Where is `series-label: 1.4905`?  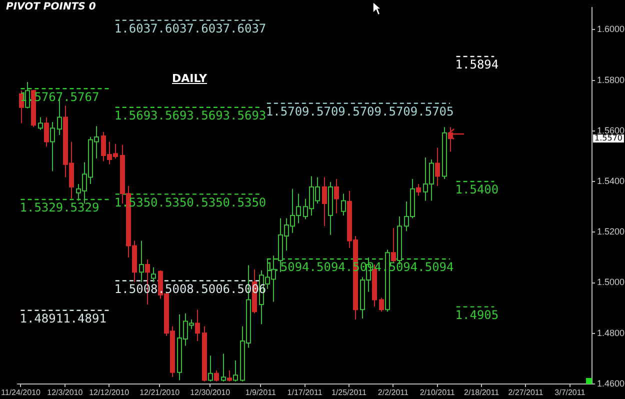
series-label: 1.4905 is located at coordinates (477, 315).